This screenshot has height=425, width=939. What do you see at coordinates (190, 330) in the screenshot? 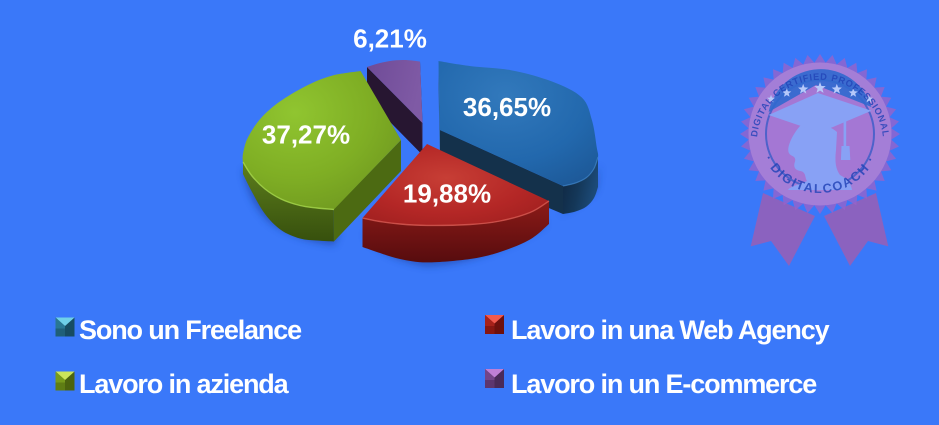
I see `svg-text: Sono un Freelance` at bounding box center [190, 330].